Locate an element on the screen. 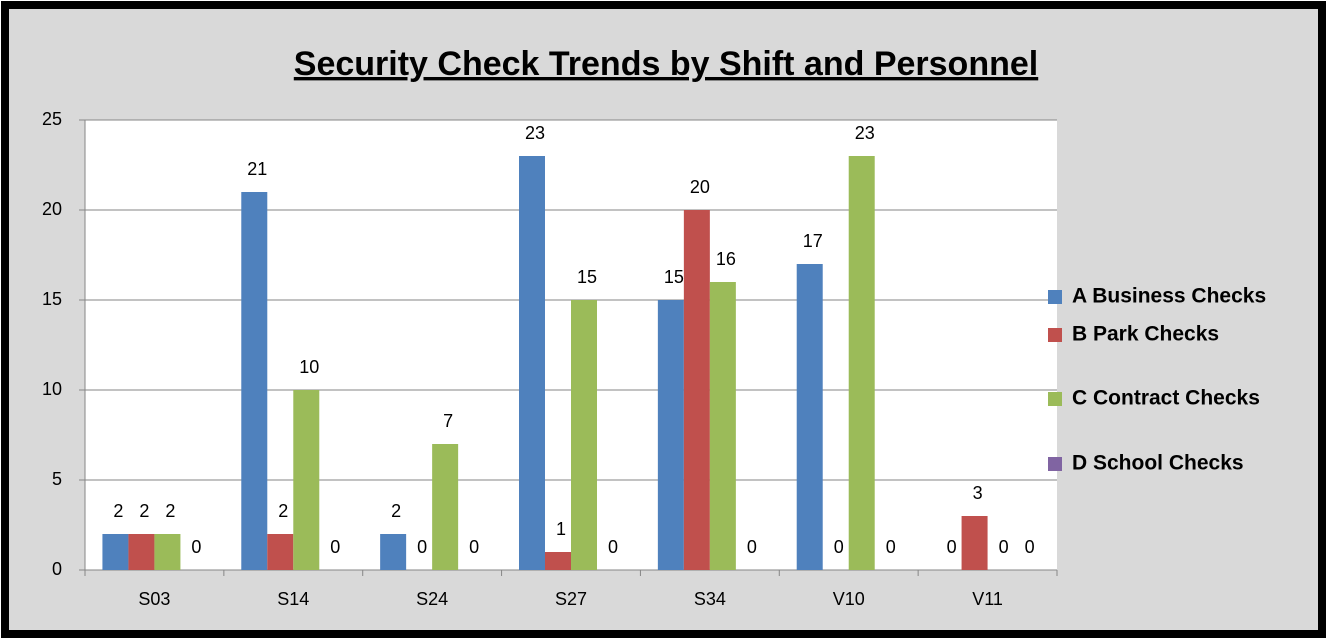 Image resolution: width=1327 pixels, height=639 pixels. data-label: 1 is located at coordinates (561, 529).